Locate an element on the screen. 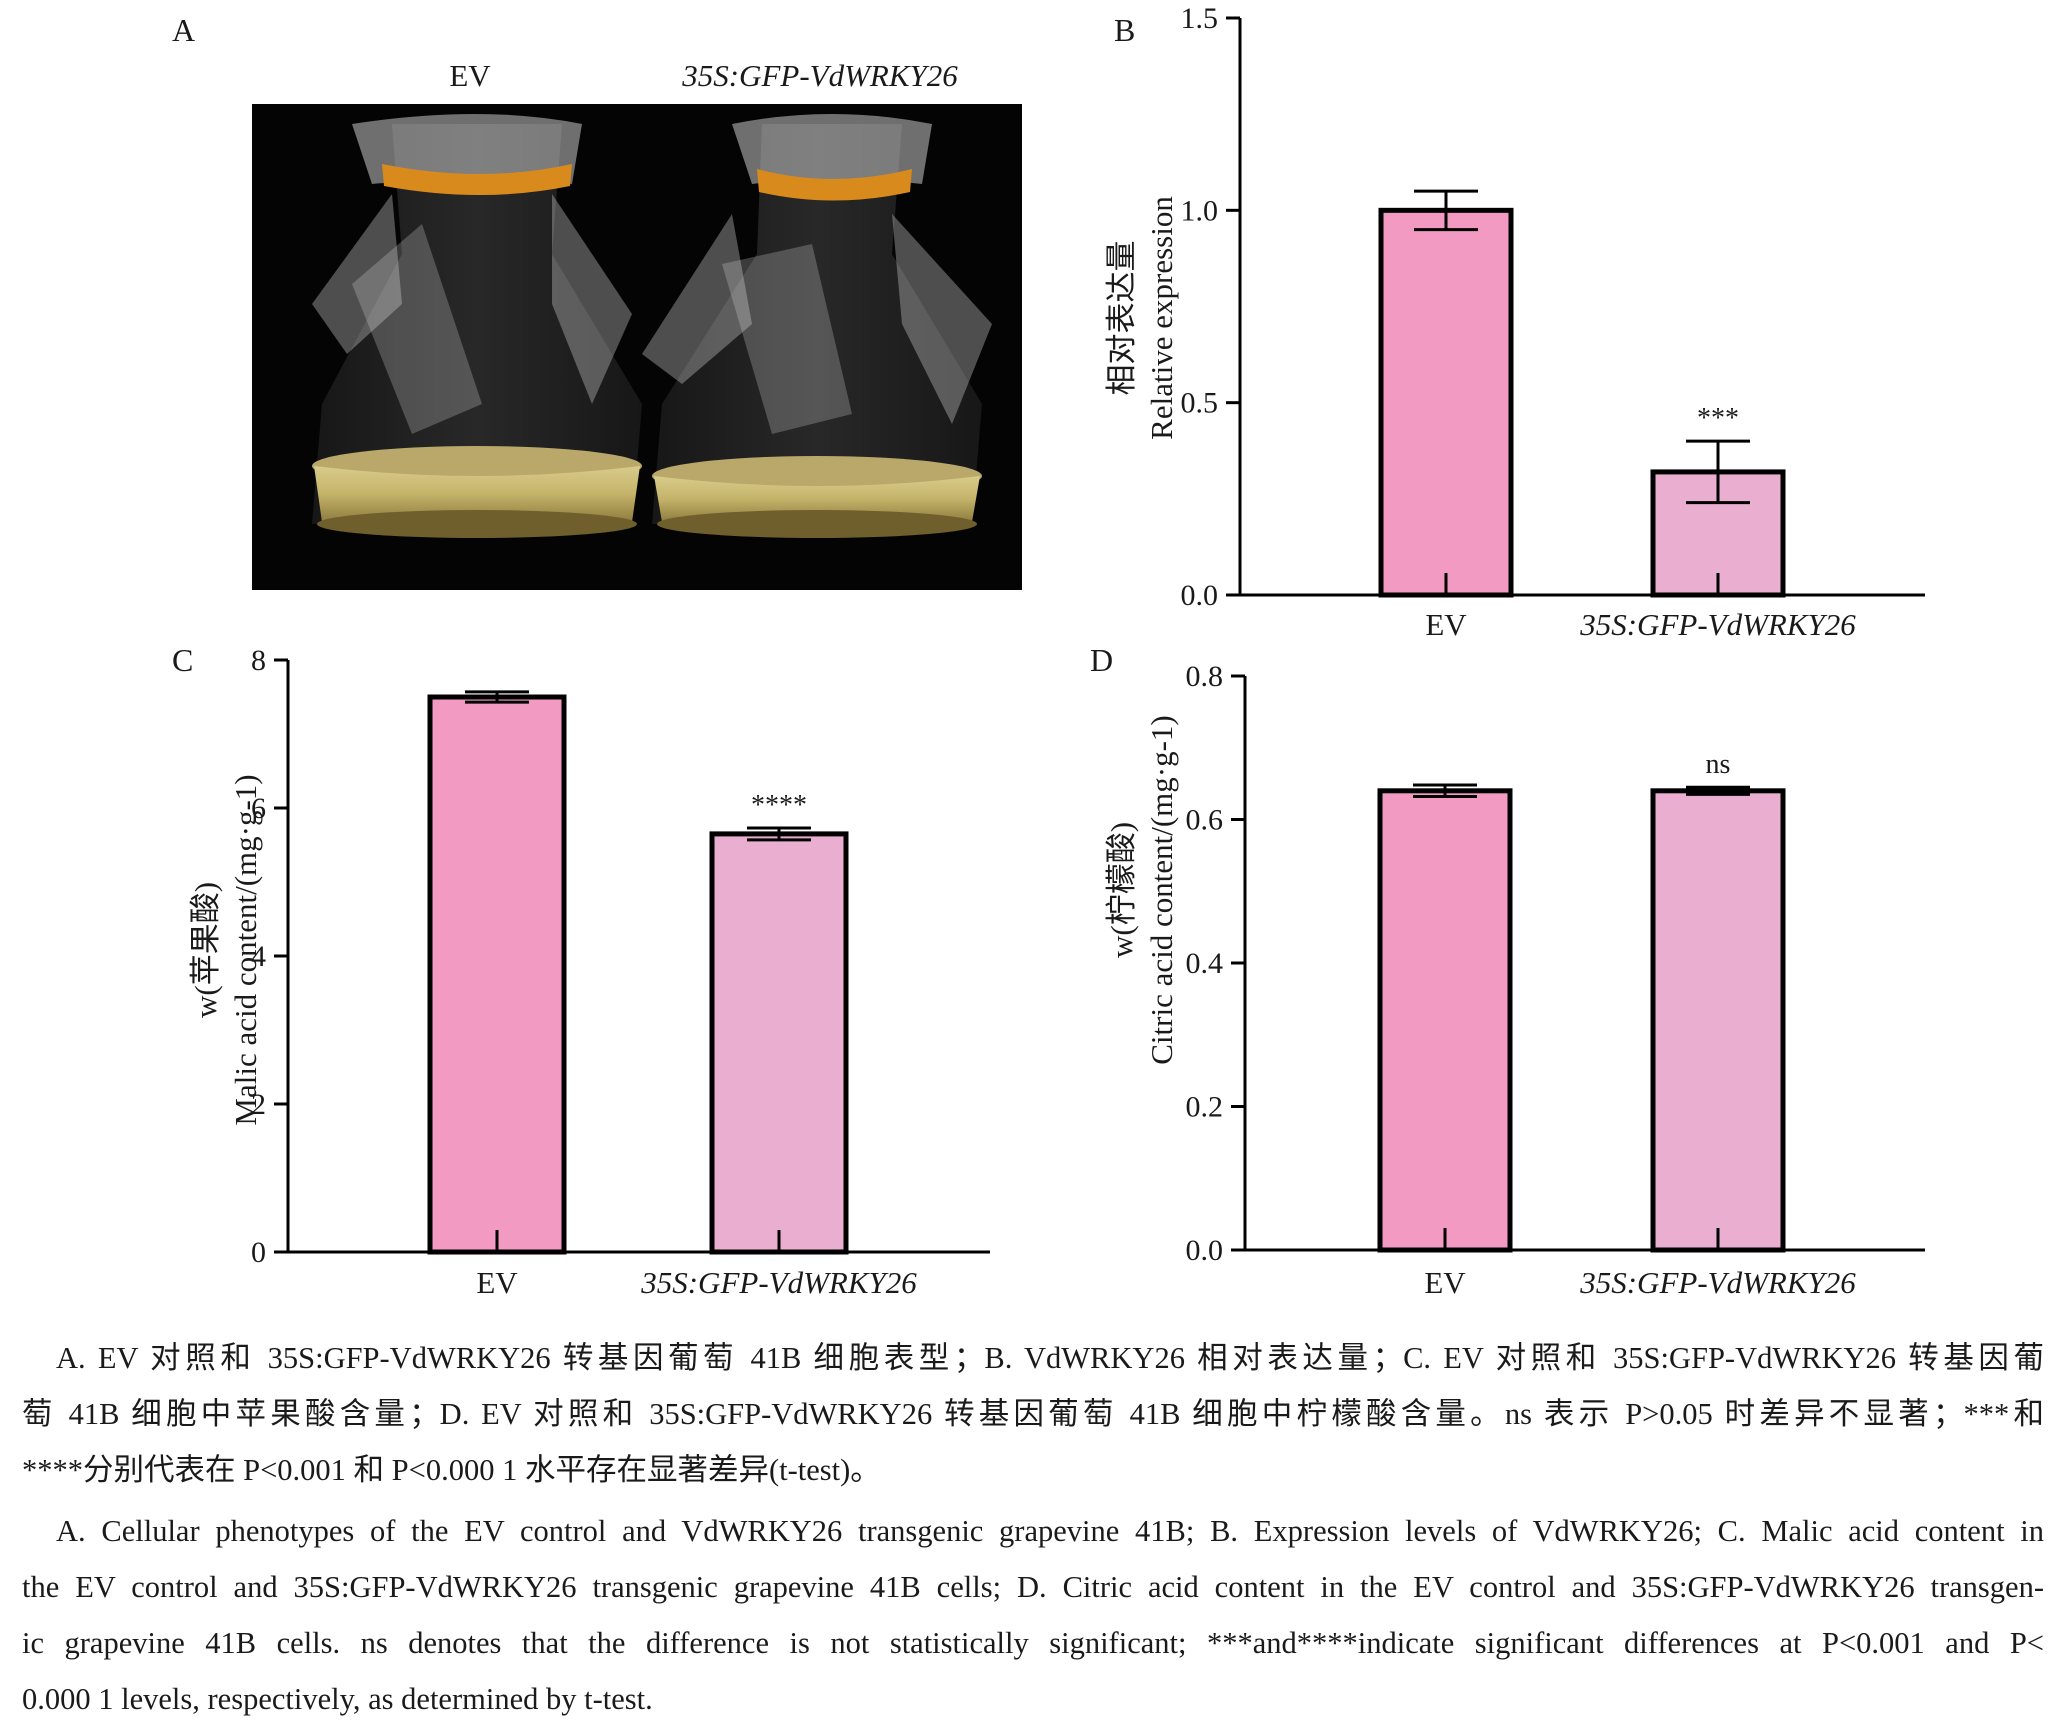  flask-photo is located at coordinates (637, 347).